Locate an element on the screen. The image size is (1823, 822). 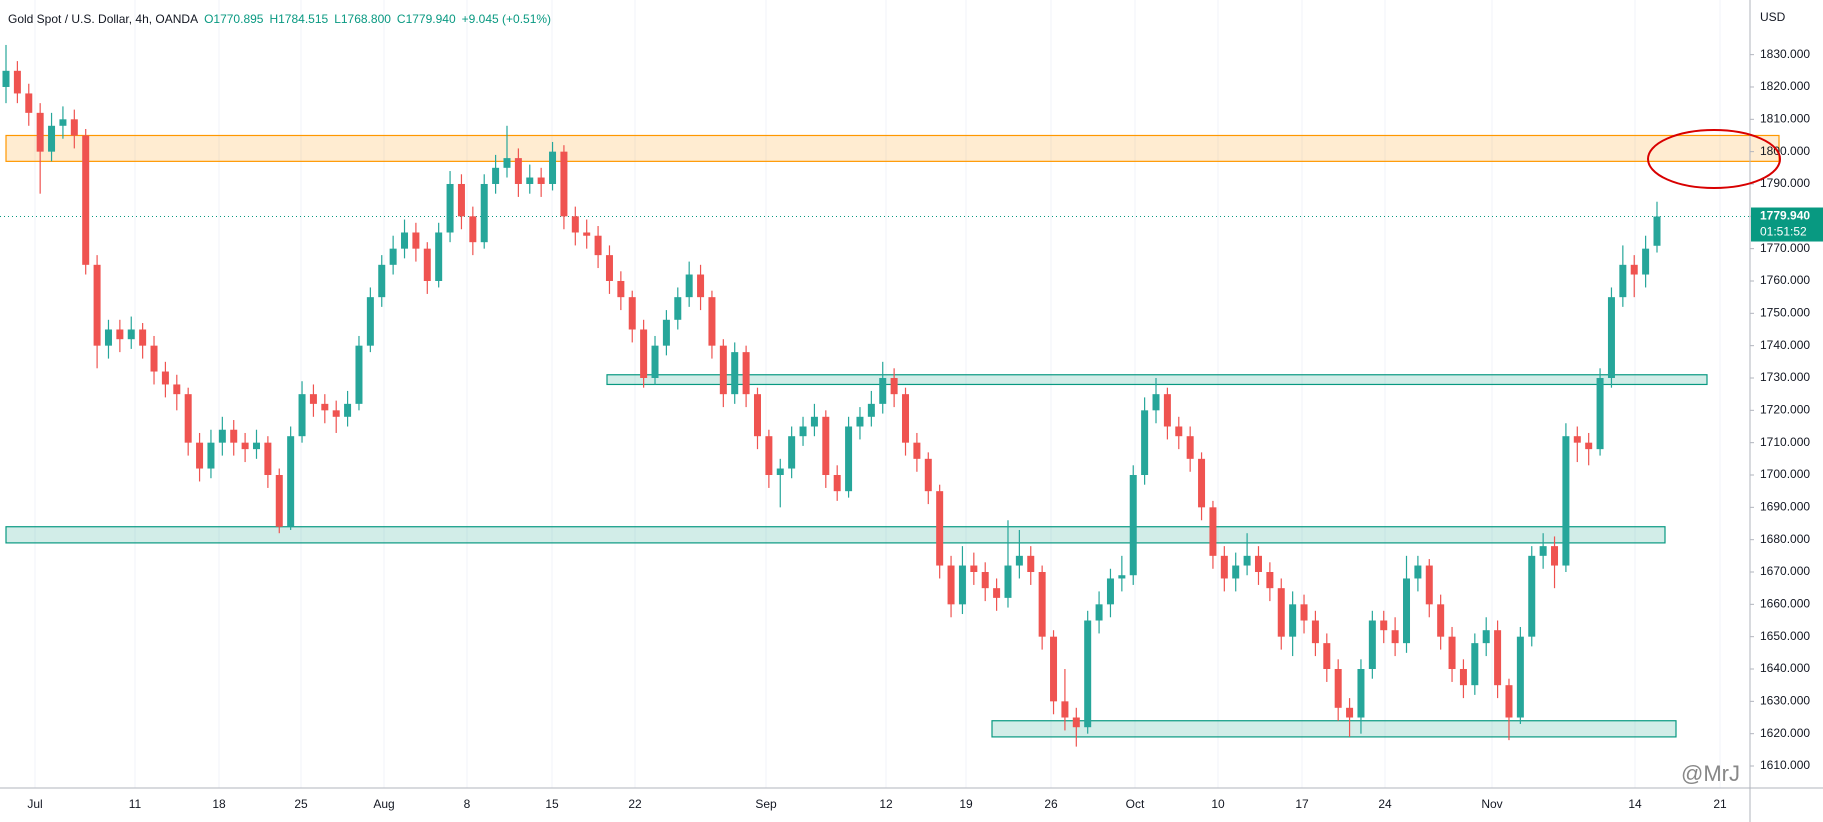
y-tick-label: 1630.000 is located at coordinates (1785, 701).